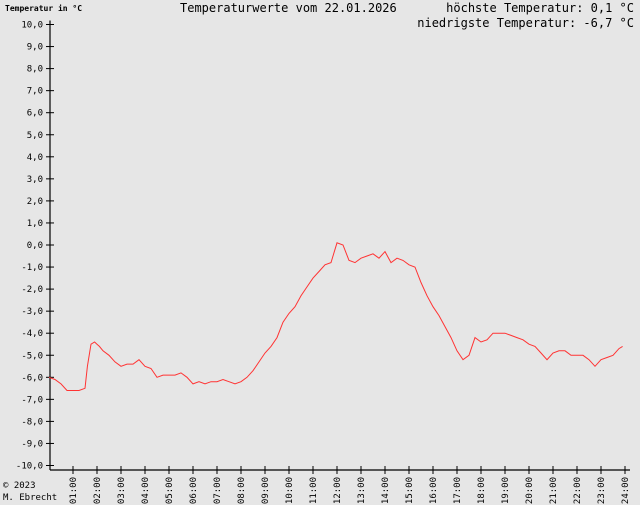  I want to click on x-tick-label: 20:00, so click(530, 490).